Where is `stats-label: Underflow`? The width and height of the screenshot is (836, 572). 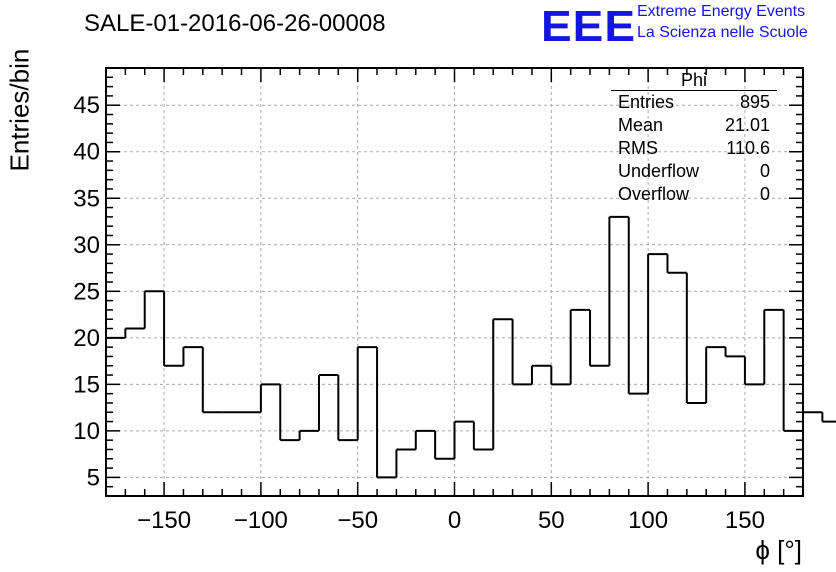
stats-label: Underflow is located at coordinates (659, 171).